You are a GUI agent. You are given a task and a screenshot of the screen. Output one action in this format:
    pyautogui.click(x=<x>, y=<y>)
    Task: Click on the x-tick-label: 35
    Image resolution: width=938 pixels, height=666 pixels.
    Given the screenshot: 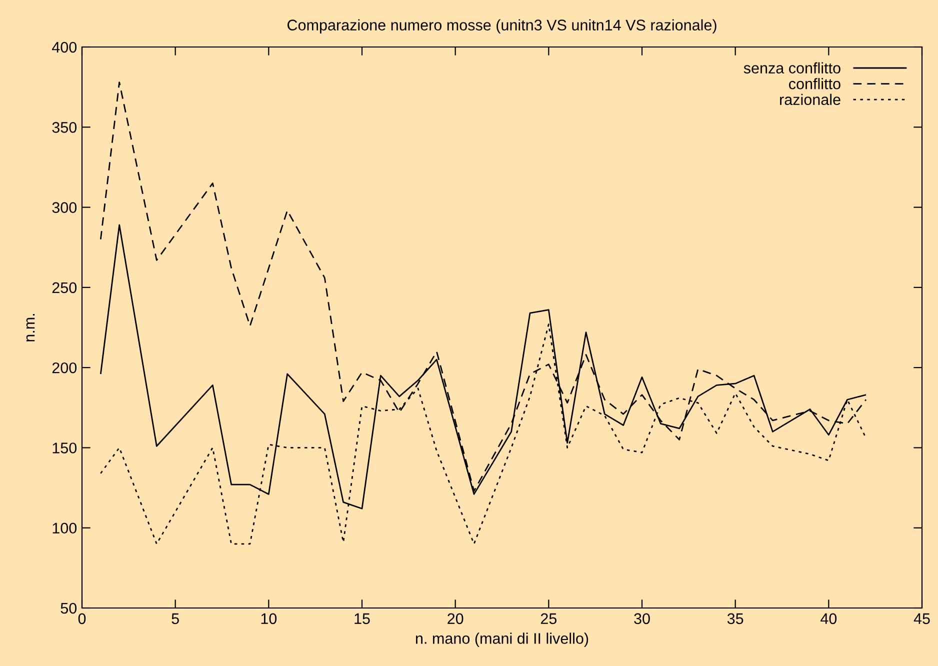 What is the action you would take?
    pyautogui.click(x=735, y=618)
    